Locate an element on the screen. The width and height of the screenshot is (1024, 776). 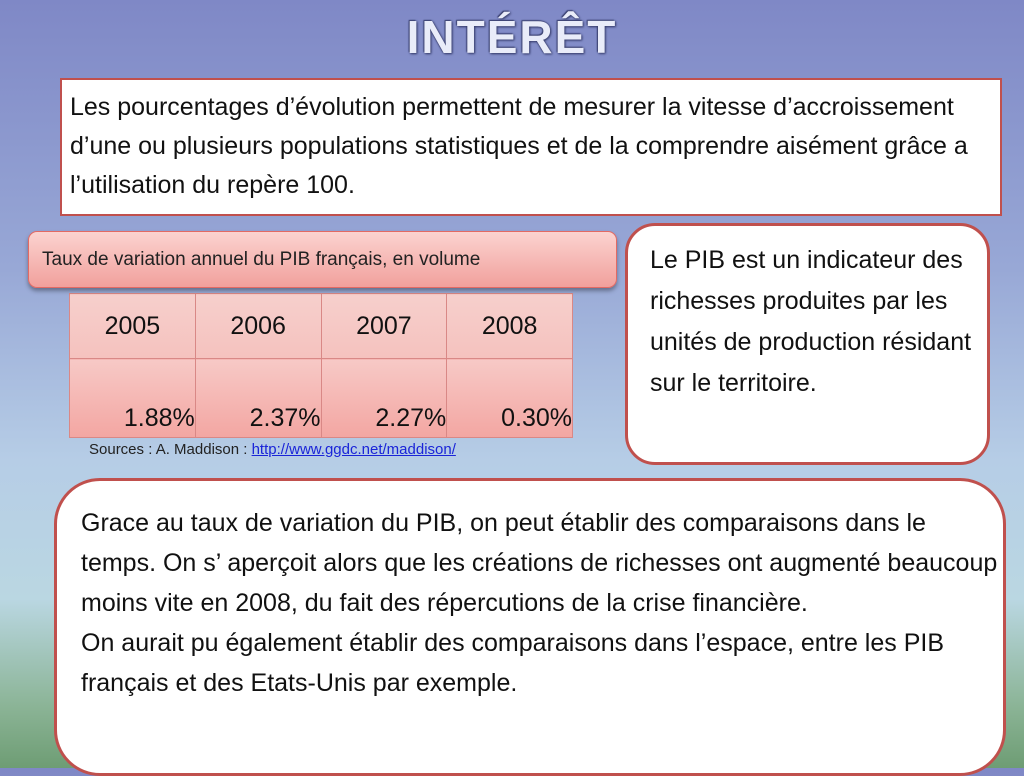
value-cell: 1.88% is located at coordinates (132, 398).